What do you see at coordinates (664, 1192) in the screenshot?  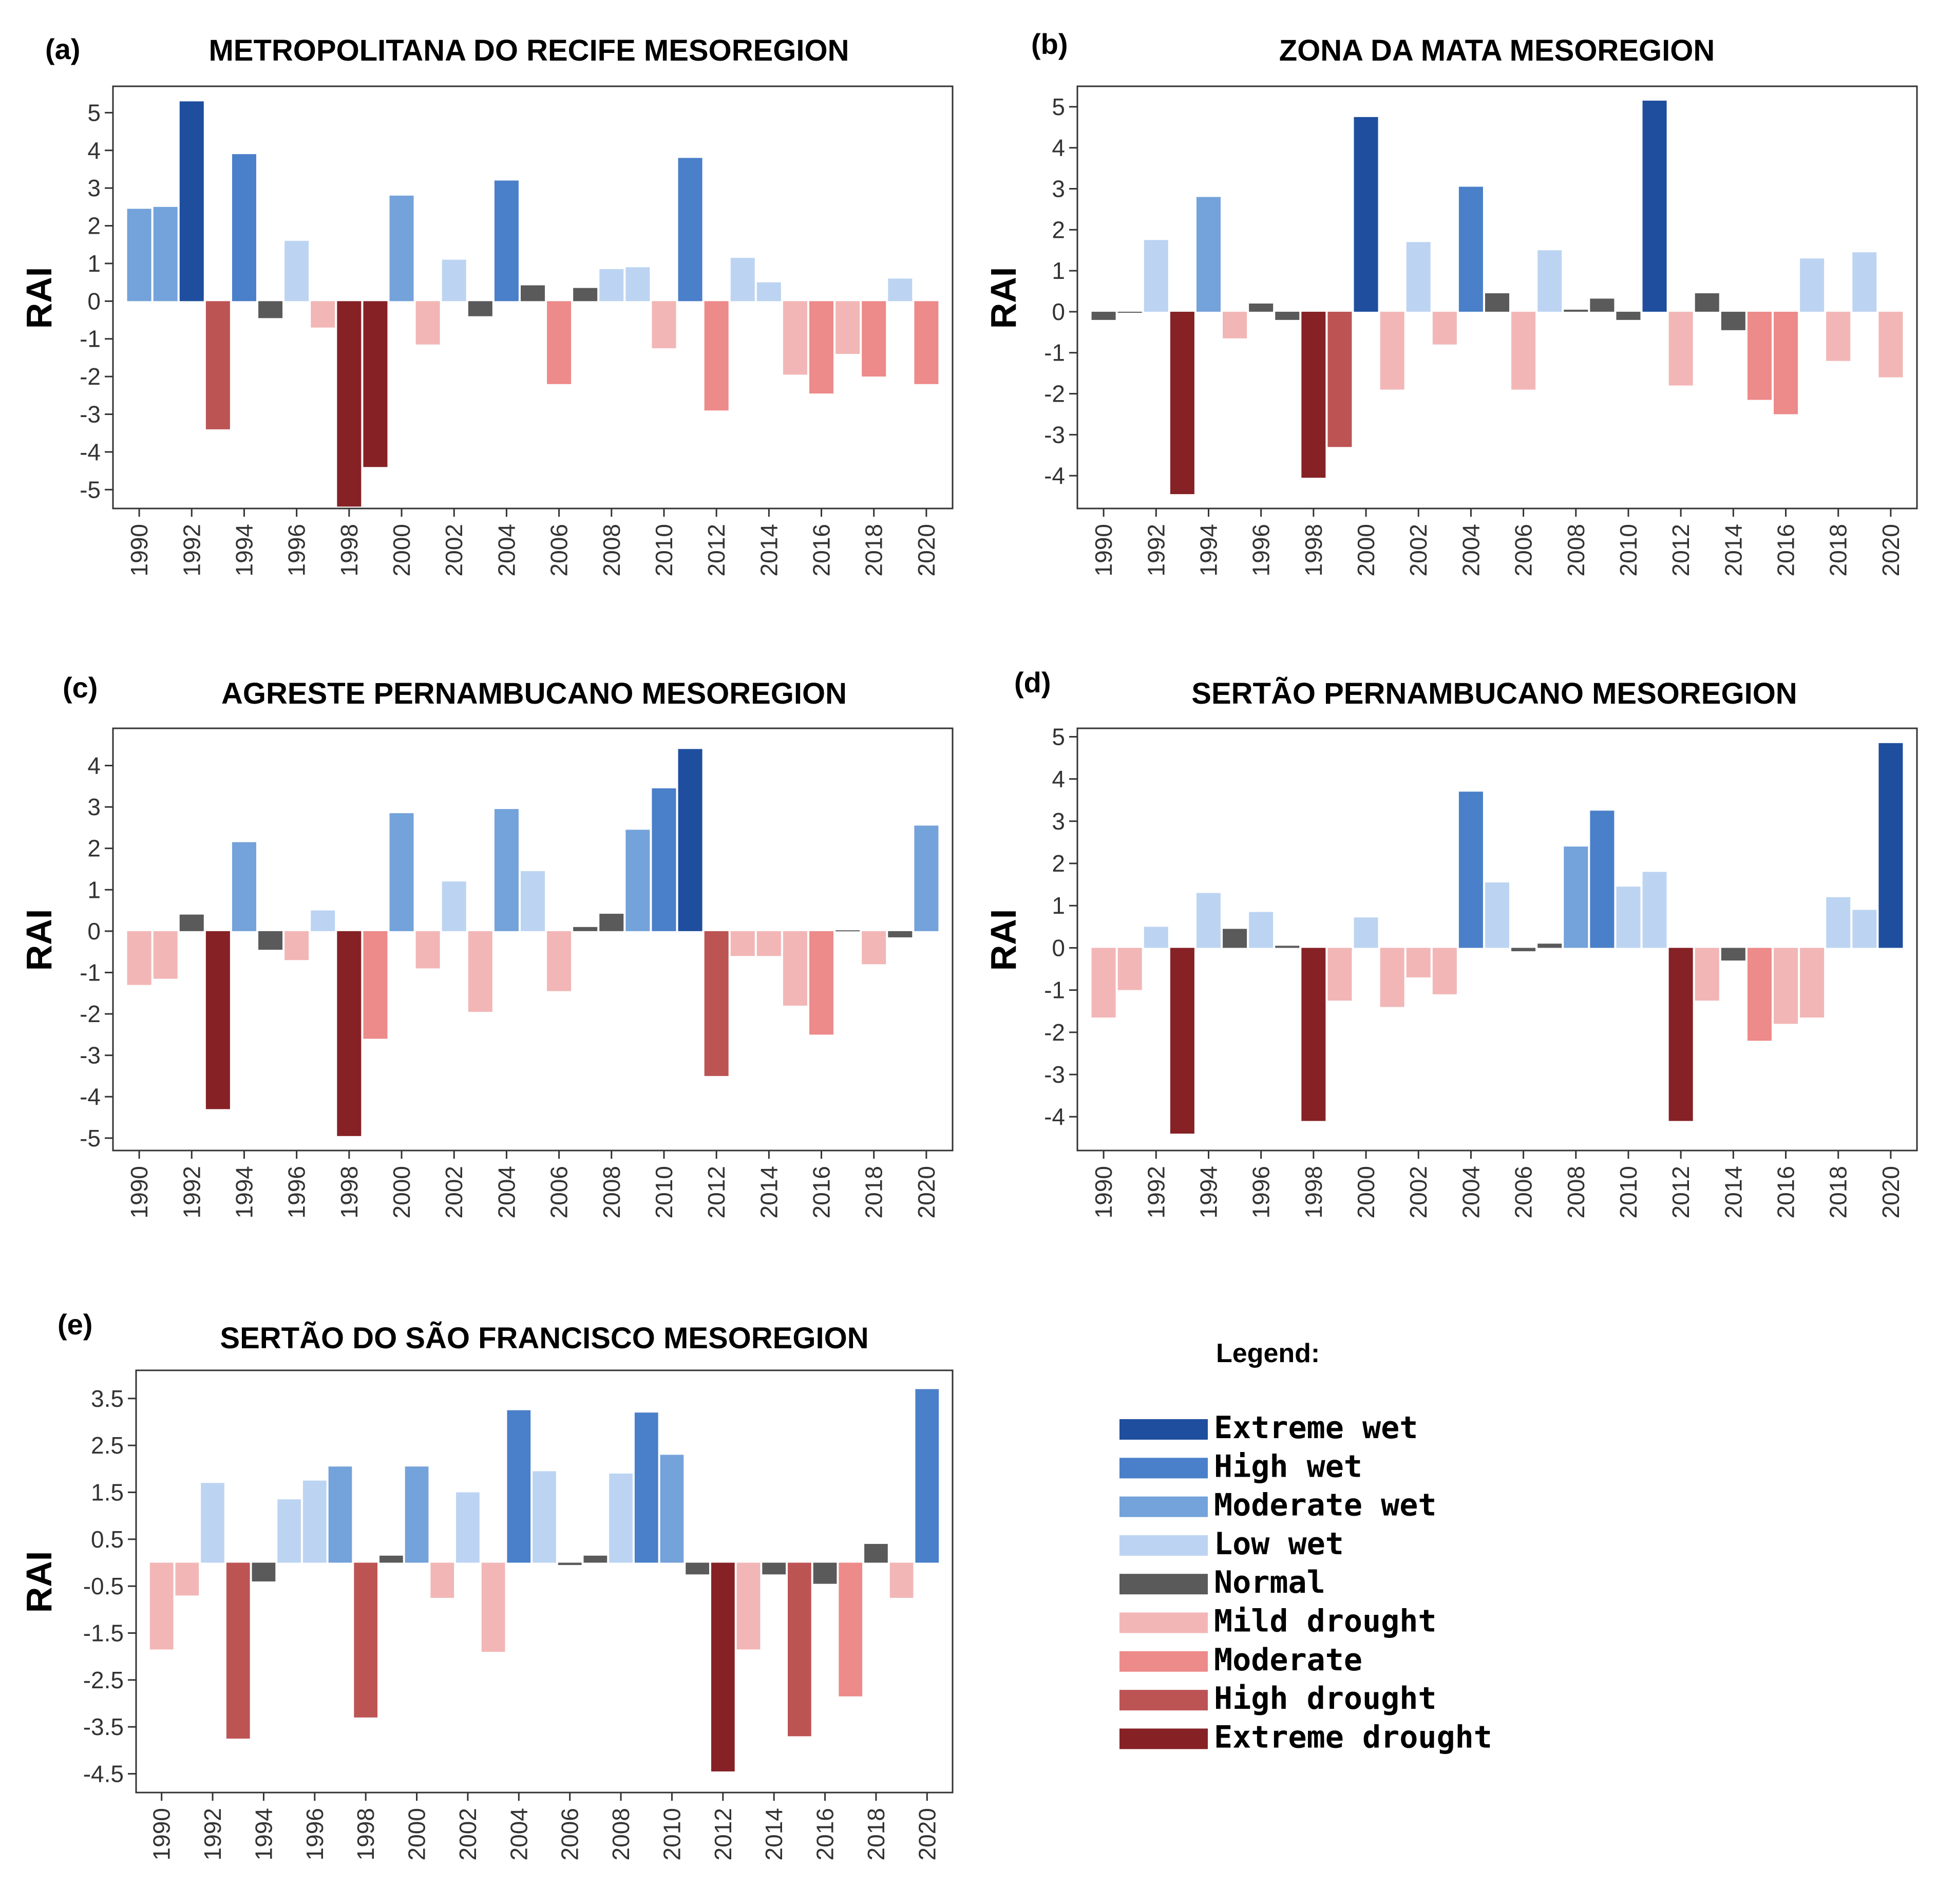 I see `x-tick-label: 2010` at bounding box center [664, 1192].